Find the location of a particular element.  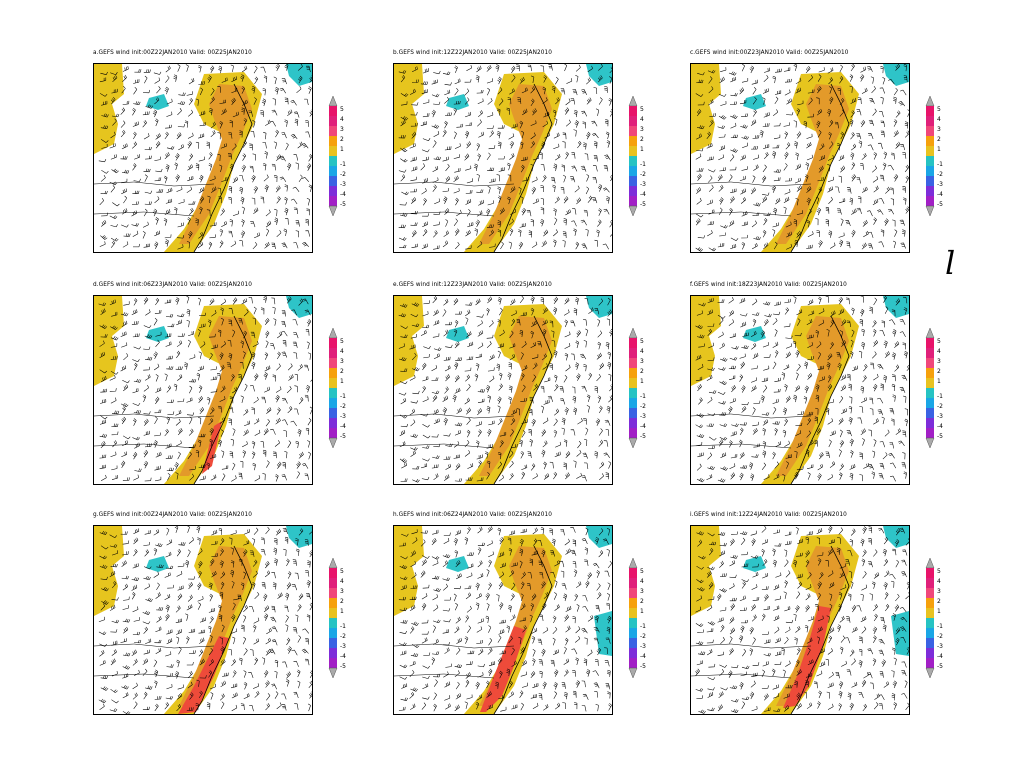

page-letter: l is located at coordinates (950, 263).